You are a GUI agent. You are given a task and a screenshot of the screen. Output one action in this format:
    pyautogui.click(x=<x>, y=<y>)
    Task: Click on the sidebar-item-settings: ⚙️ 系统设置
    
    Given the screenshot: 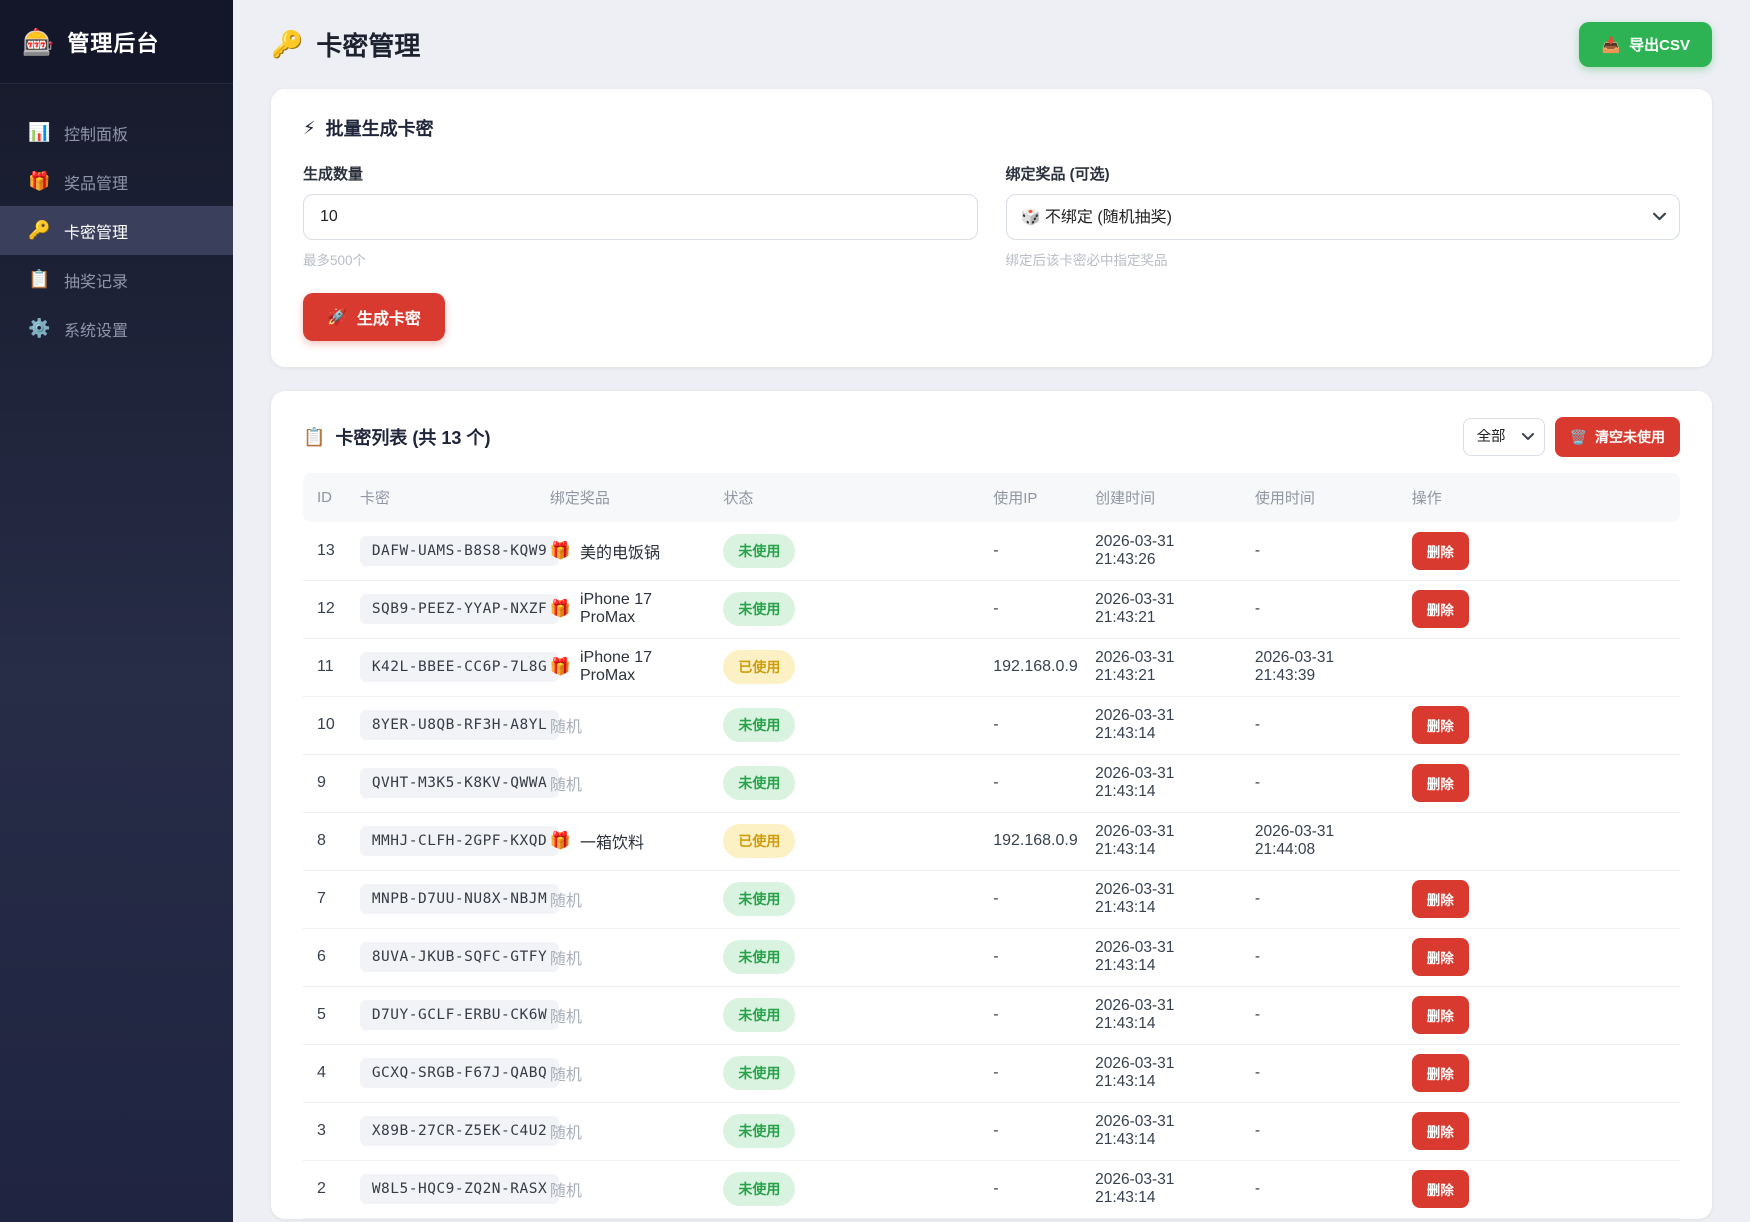 What is the action you would take?
    pyautogui.click(x=78, y=329)
    